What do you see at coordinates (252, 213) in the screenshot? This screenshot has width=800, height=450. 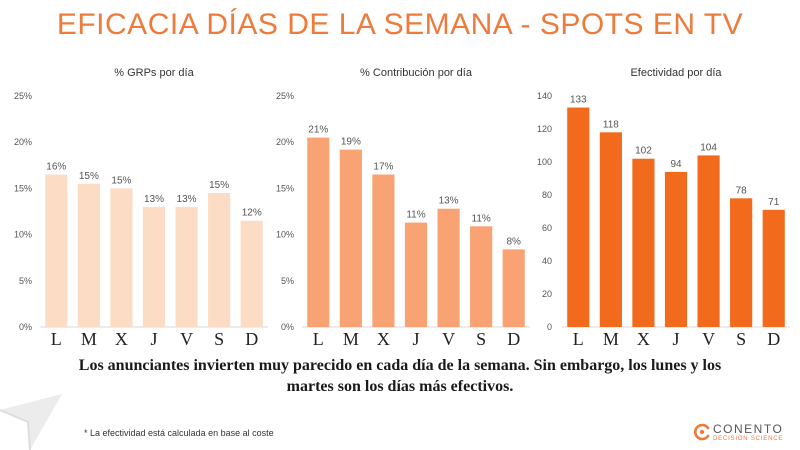 I see `data-label: 12%` at bounding box center [252, 213].